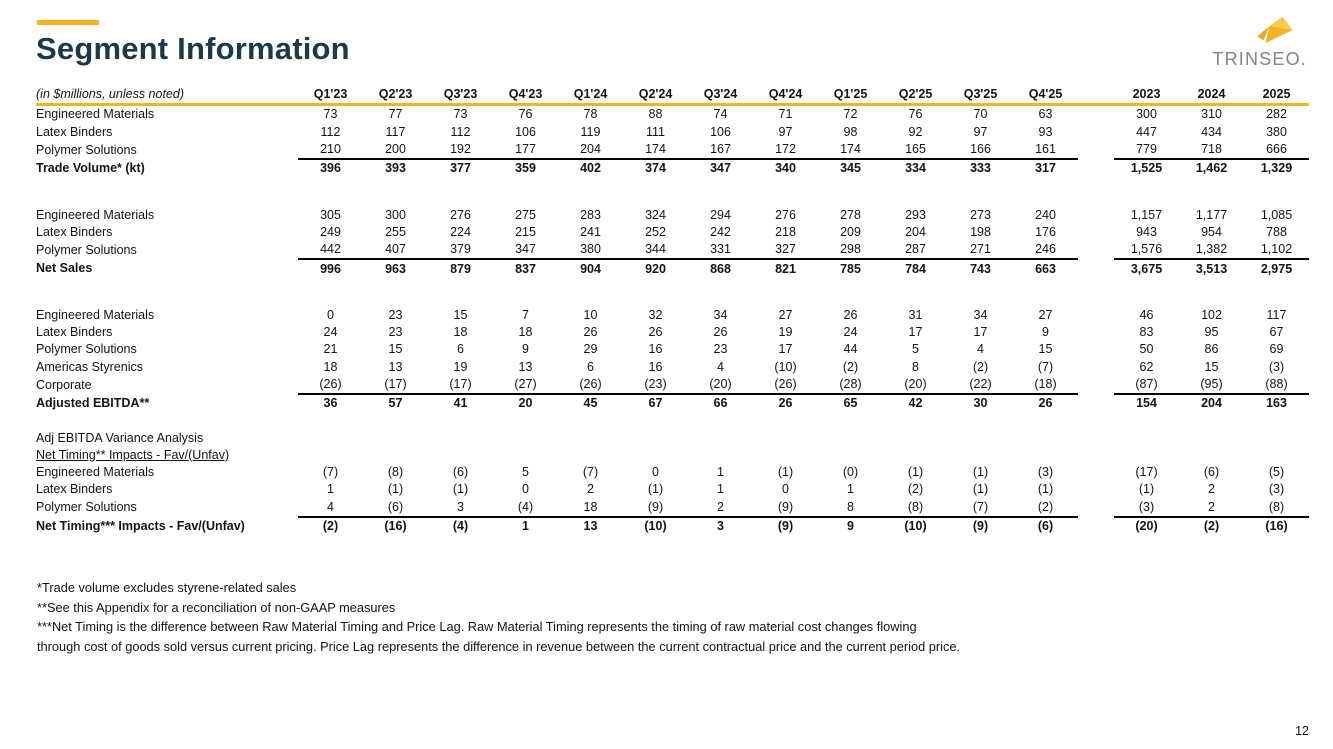  I want to click on quarter-value: 396, so click(330, 168).